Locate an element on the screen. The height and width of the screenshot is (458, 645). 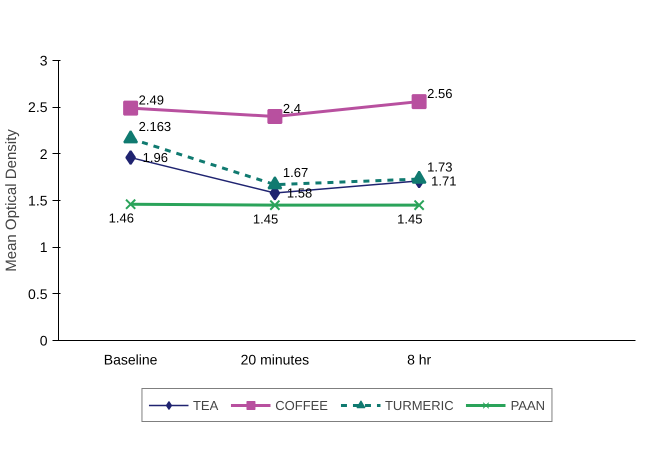
data-label: 1.67 is located at coordinates (295, 172).